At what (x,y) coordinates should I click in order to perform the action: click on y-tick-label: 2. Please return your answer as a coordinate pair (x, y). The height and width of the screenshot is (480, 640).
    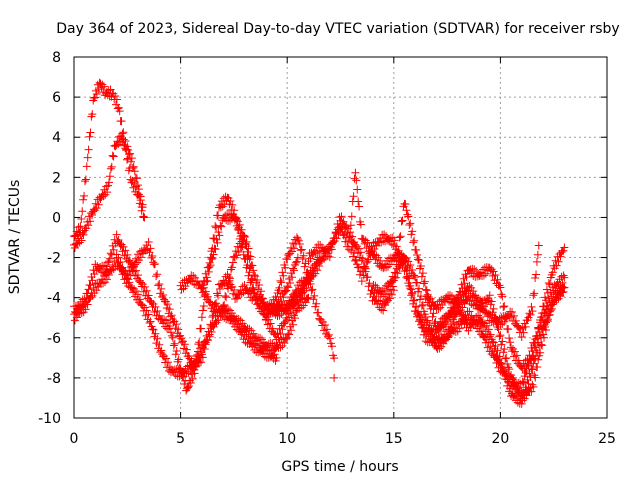
    Looking at the image, I should click on (56, 178).